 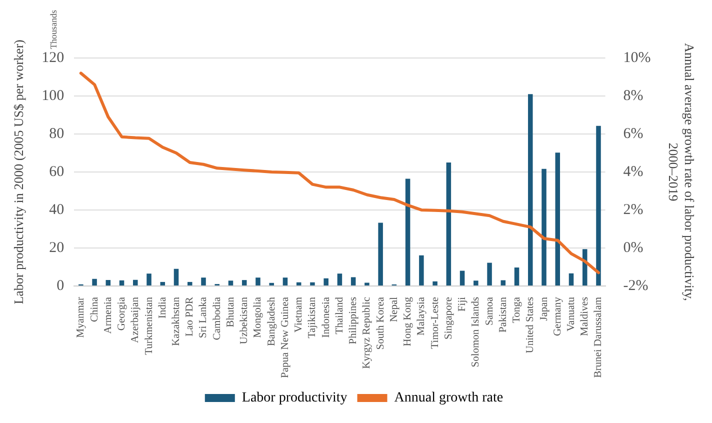 What do you see at coordinates (637, 58) in the screenshot?
I see `y2-tick-label: 10%` at bounding box center [637, 58].